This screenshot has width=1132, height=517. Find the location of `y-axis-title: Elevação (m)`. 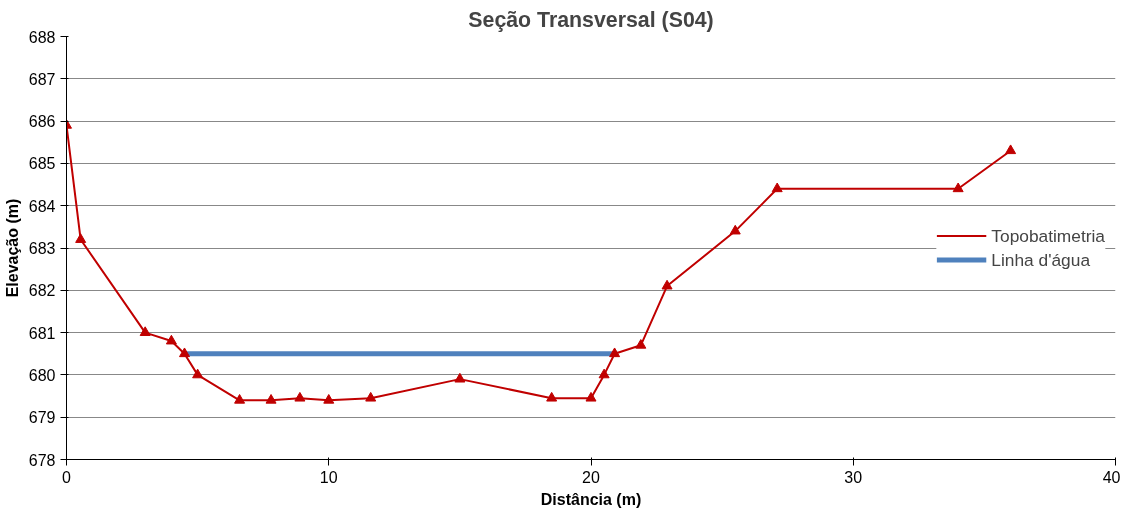

y-axis-title: Elevação (m) is located at coordinates (12, 248).